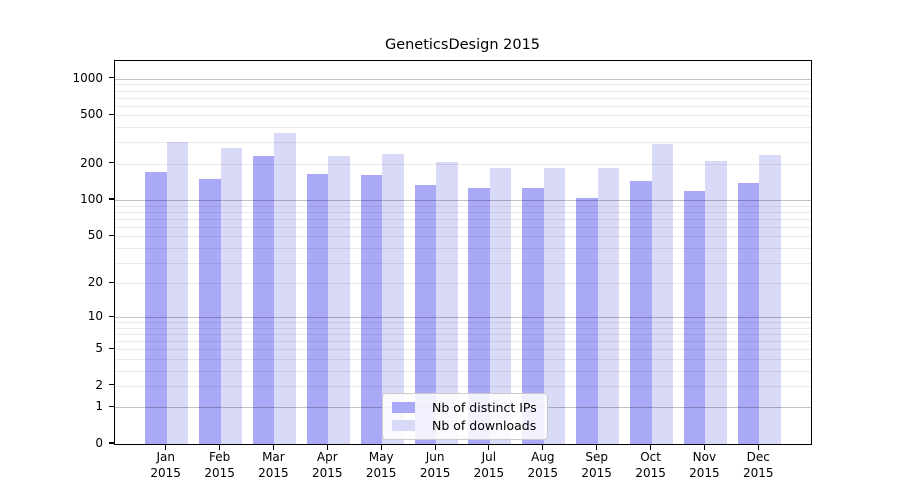 The width and height of the screenshot is (900, 500). Describe the element at coordinates (425, 314) in the screenshot. I see `bar-nb-of-distinct-ips-jun` at that location.